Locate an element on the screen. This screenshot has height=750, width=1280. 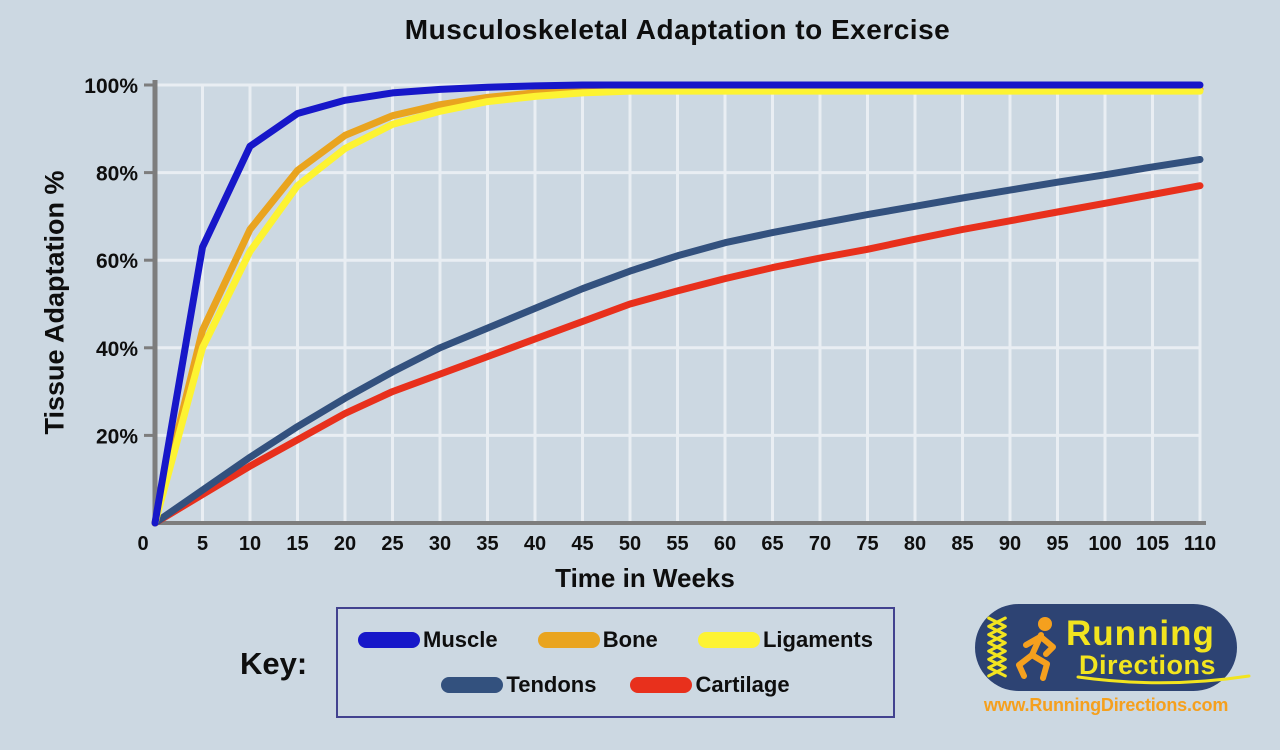
legend-item-cartilage: Cartilage is located at coordinates (710, 685).